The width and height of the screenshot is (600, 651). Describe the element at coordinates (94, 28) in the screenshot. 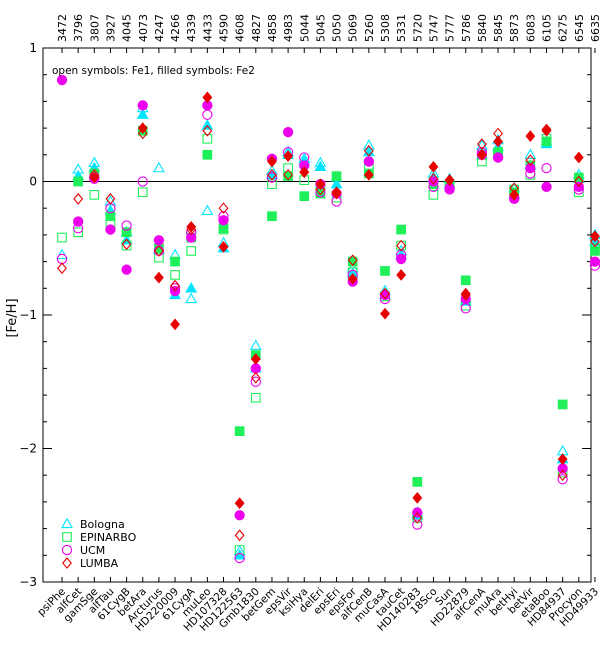

I see `teff-label: 3807` at that location.